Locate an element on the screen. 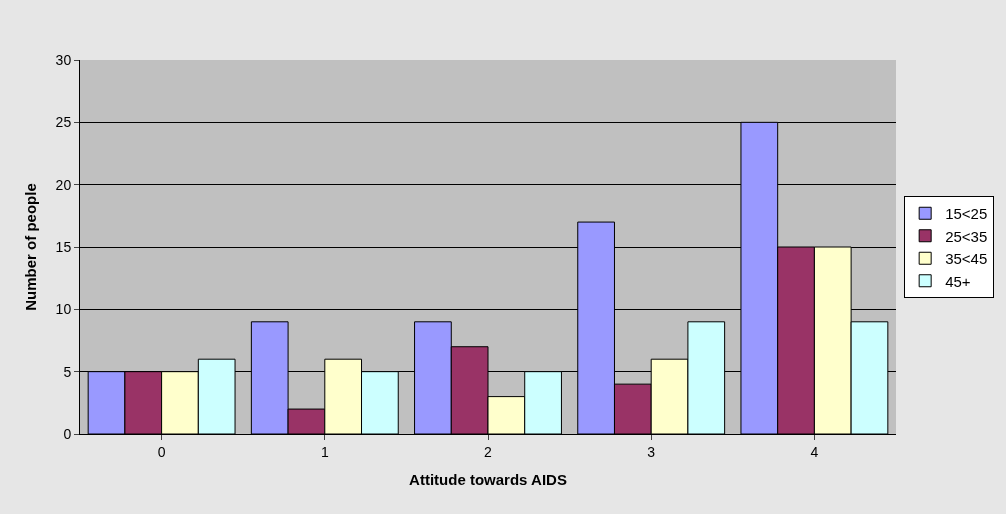 Image resolution: width=1006 pixels, height=514 pixels. y-tick-label: 30 is located at coordinates (63, 59).